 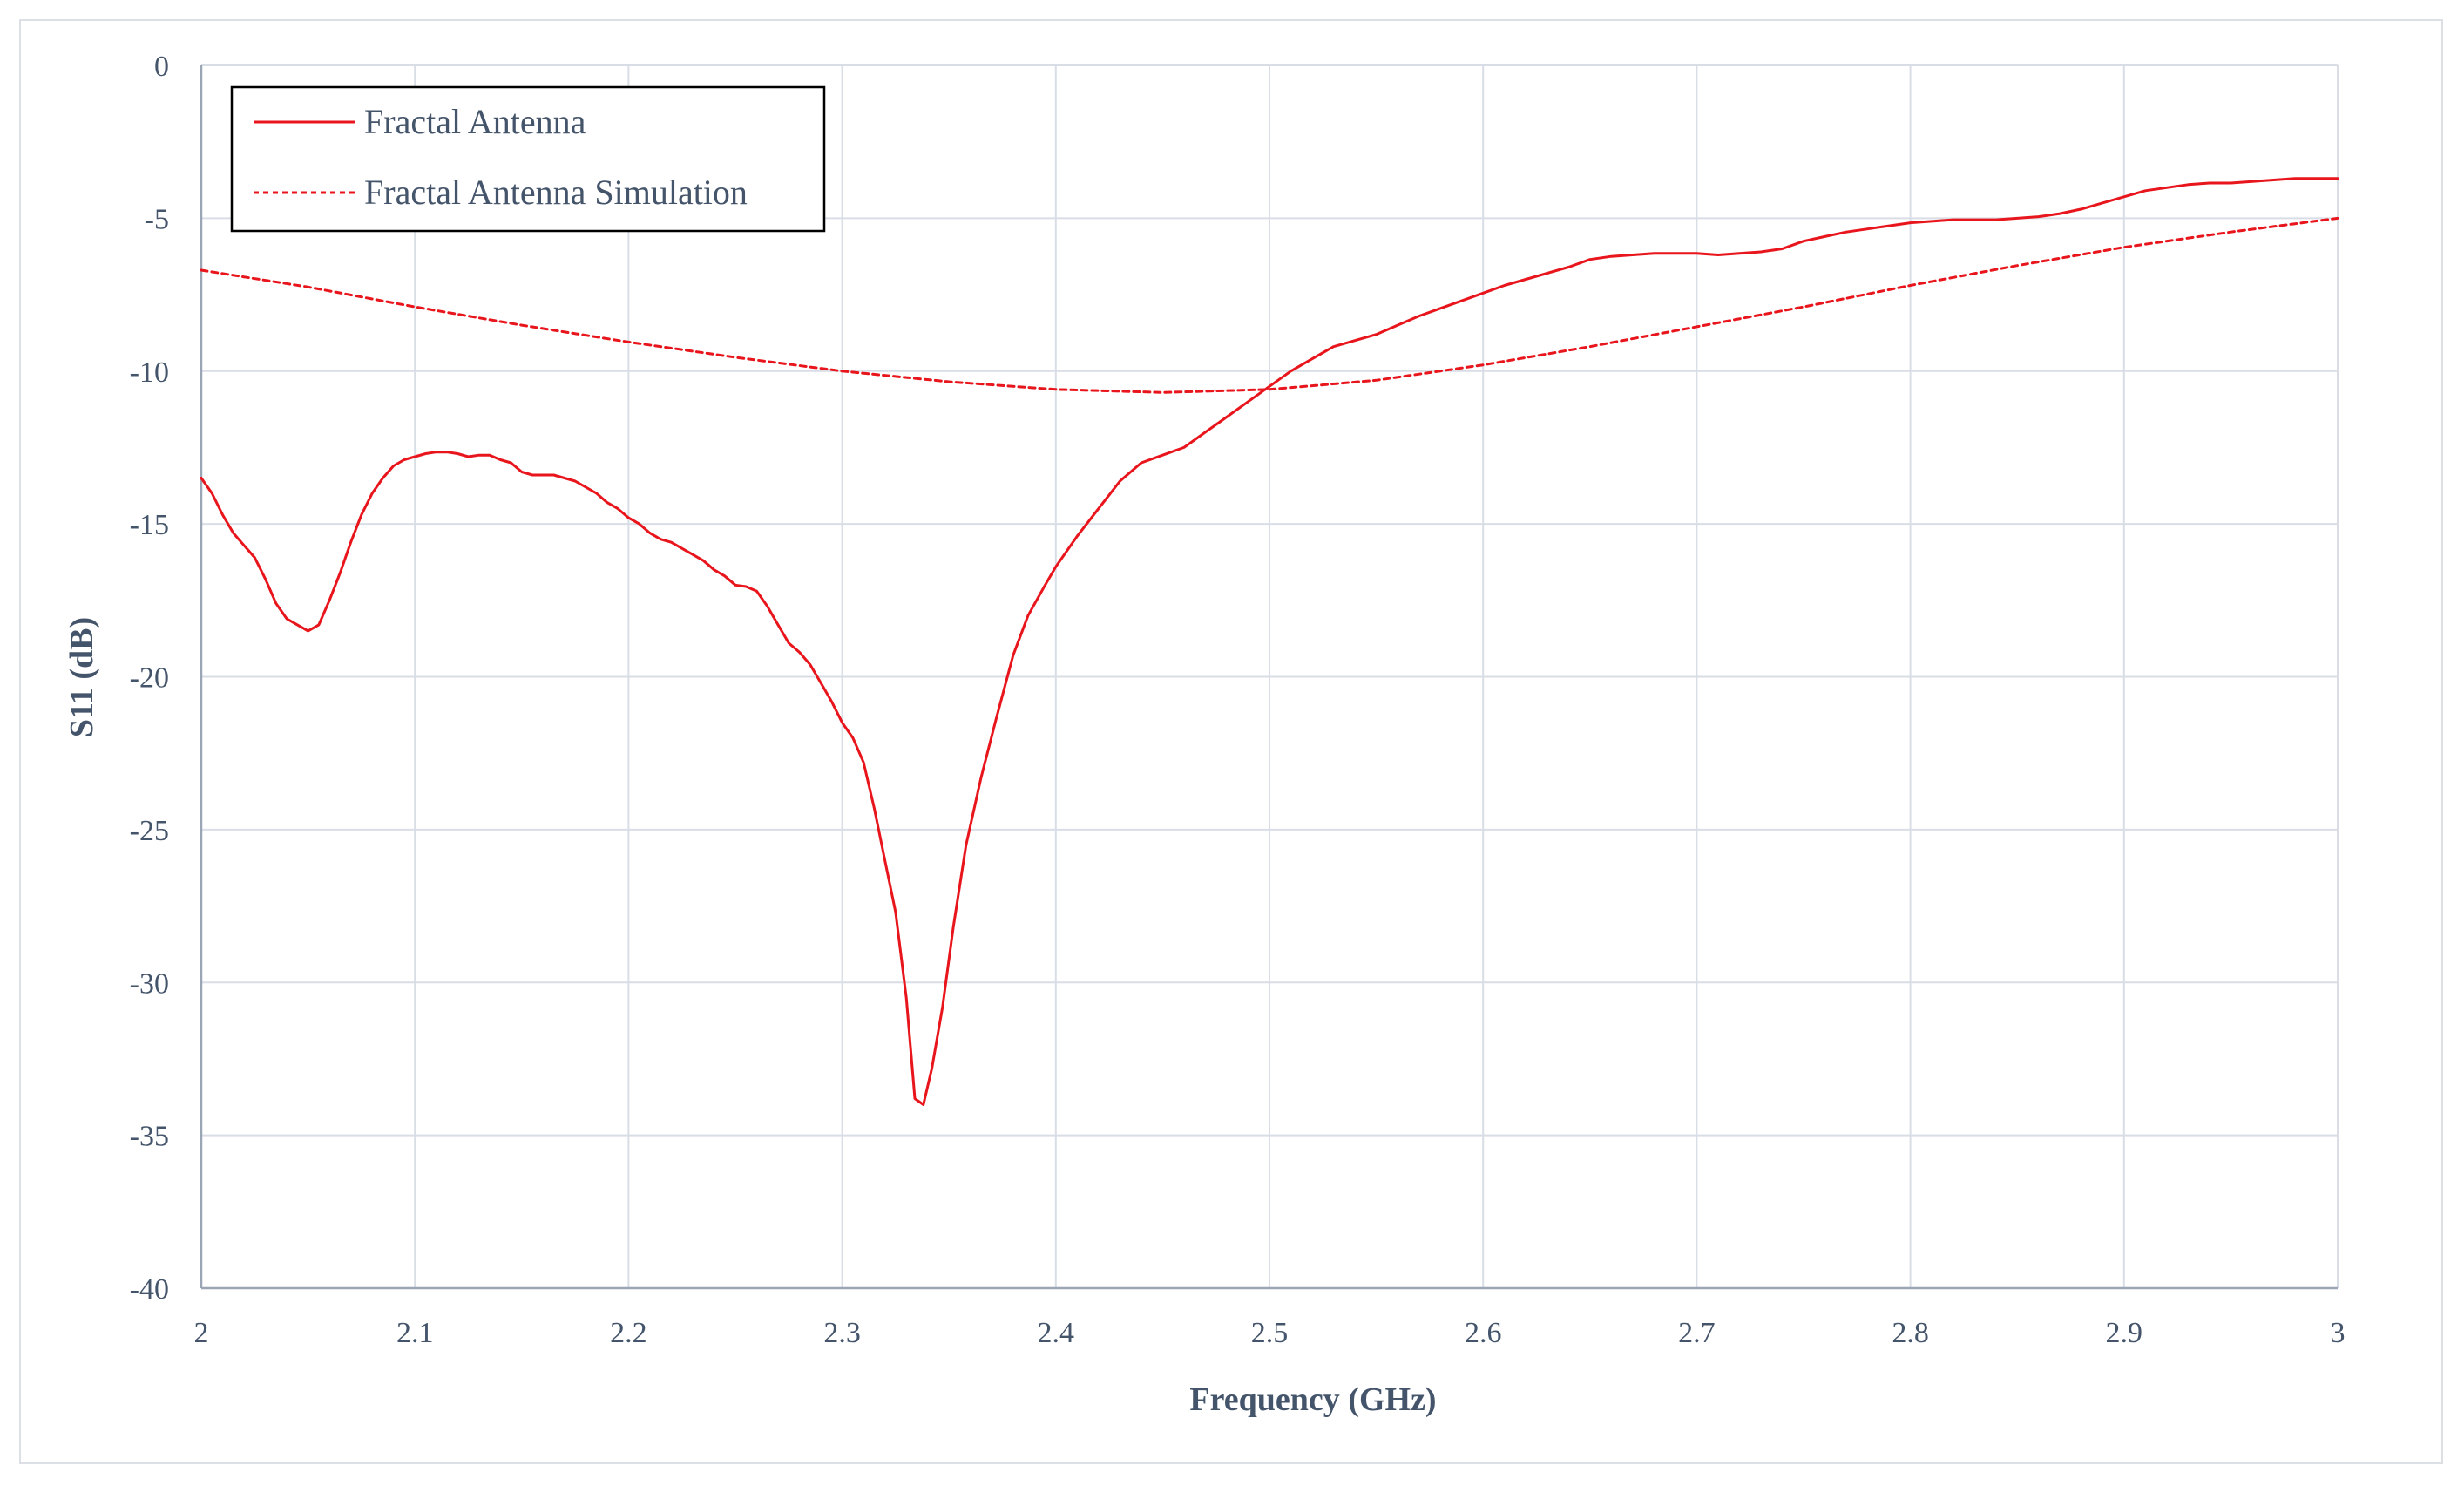 What do you see at coordinates (1312, 1399) in the screenshot?
I see `x-axis-title: Frequency (GHz)` at bounding box center [1312, 1399].